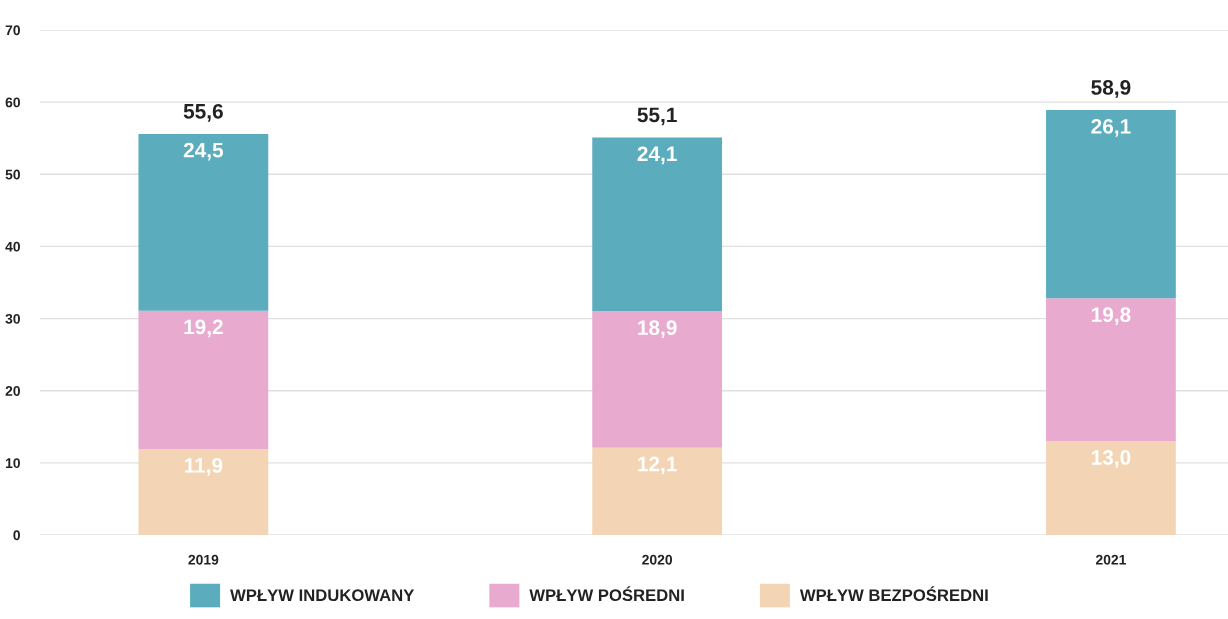 Image resolution: width=1228 pixels, height=619 pixels. I want to click on y-tick-label: 50, so click(12, 174).